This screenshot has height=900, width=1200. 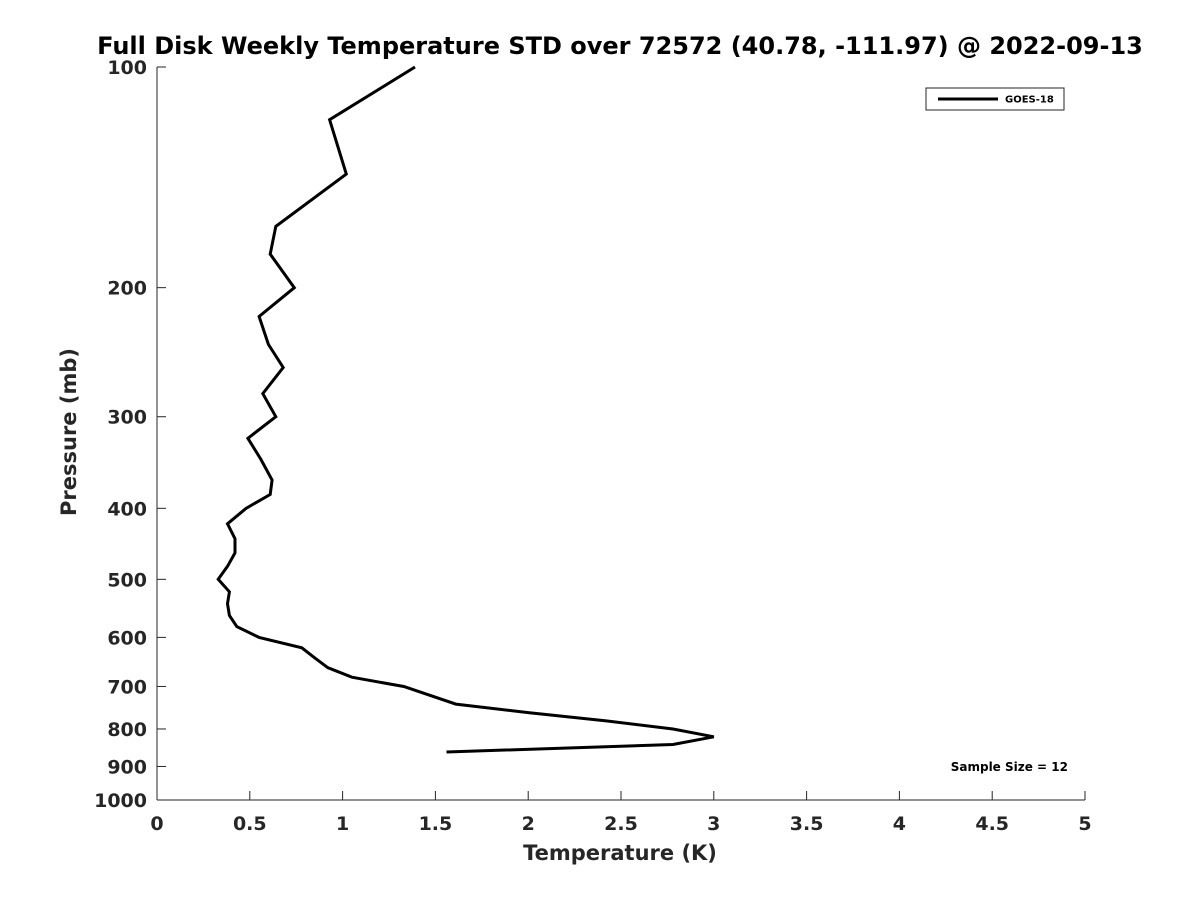 I want to click on y-tick-label: 900, so click(x=127, y=767).